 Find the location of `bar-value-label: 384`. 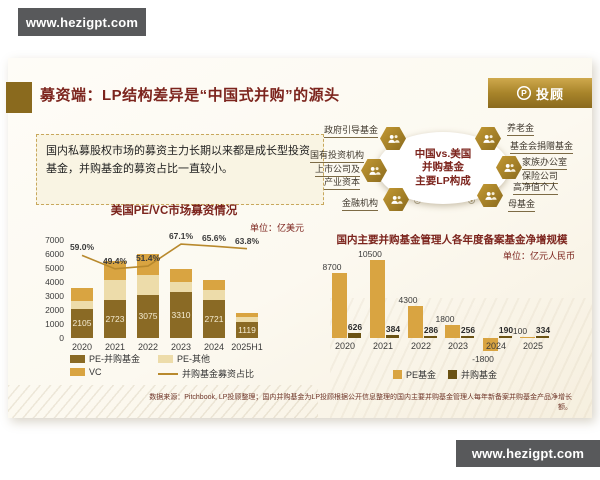

bar-value-label: 384 is located at coordinates (393, 329).